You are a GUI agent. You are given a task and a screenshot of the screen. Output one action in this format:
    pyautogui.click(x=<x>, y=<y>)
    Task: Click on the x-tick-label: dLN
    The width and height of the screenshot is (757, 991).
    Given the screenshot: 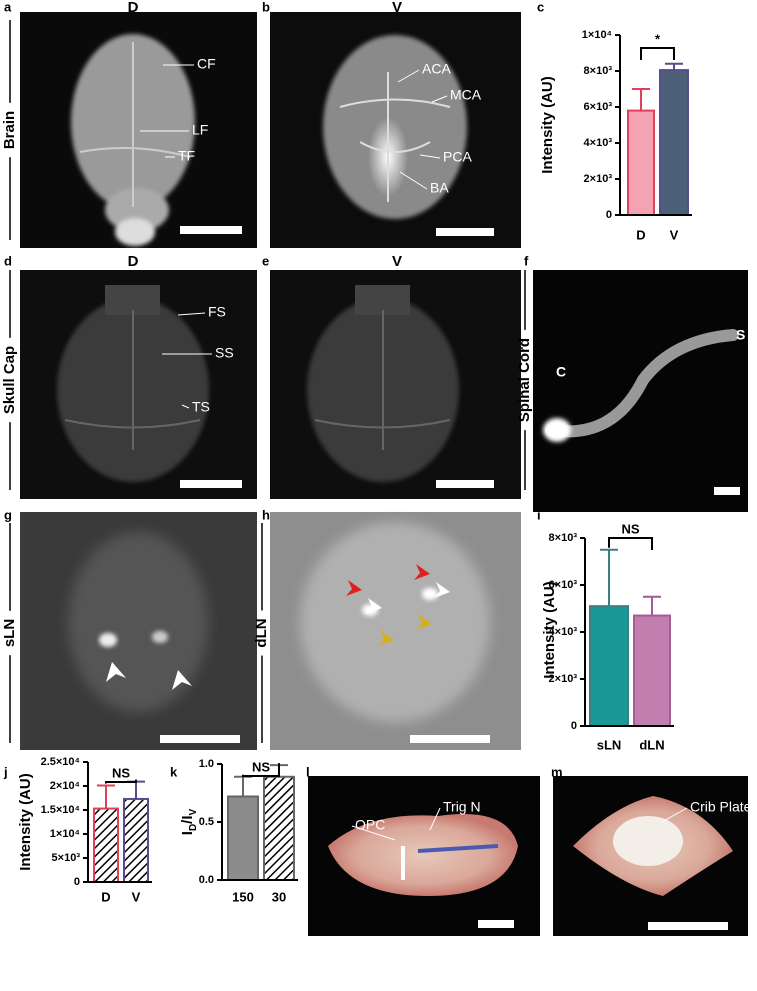 What is the action you would take?
    pyautogui.click(x=651, y=744)
    